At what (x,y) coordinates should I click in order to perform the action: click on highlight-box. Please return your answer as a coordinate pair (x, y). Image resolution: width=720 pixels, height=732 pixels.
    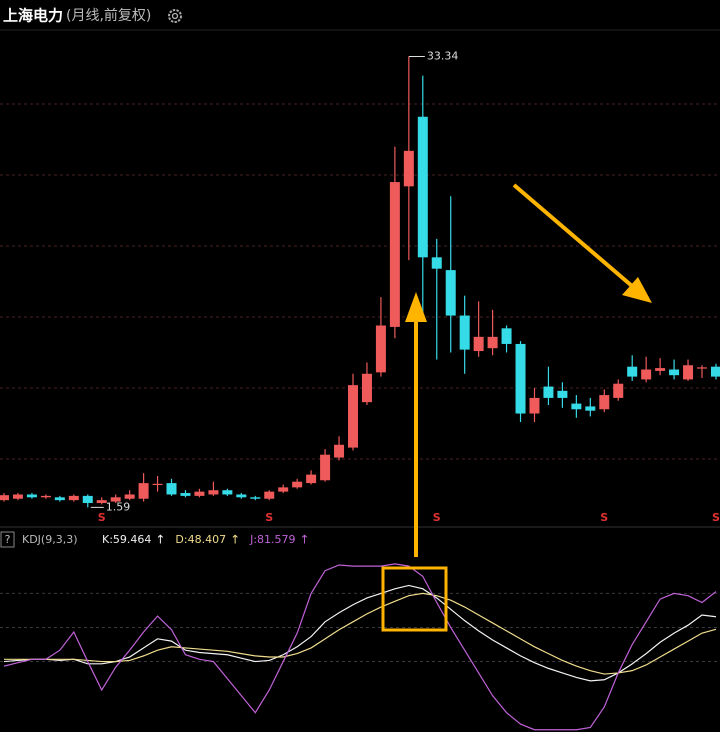
    Looking at the image, I should click on (414, 599).